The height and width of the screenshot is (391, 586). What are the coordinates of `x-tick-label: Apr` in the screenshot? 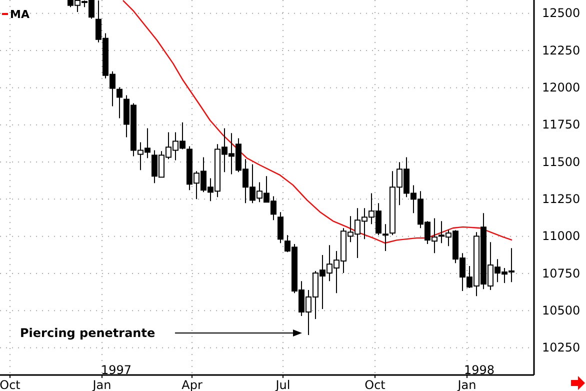 It's located at (192, 384).